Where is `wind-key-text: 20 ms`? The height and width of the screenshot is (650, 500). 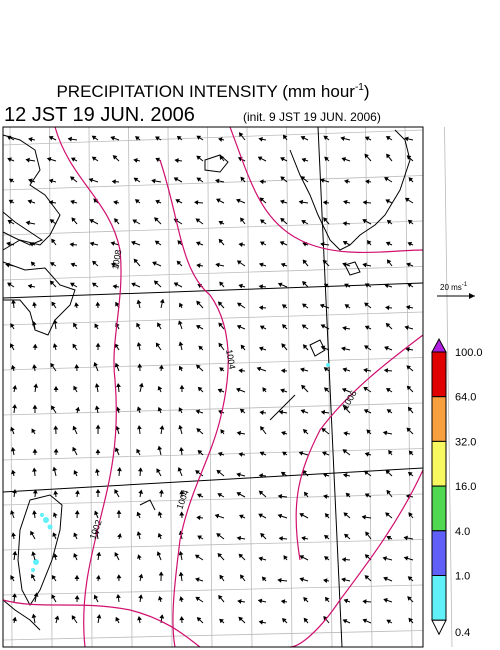
wind-key-text: 20 ms is located at coordinates (451, 287).